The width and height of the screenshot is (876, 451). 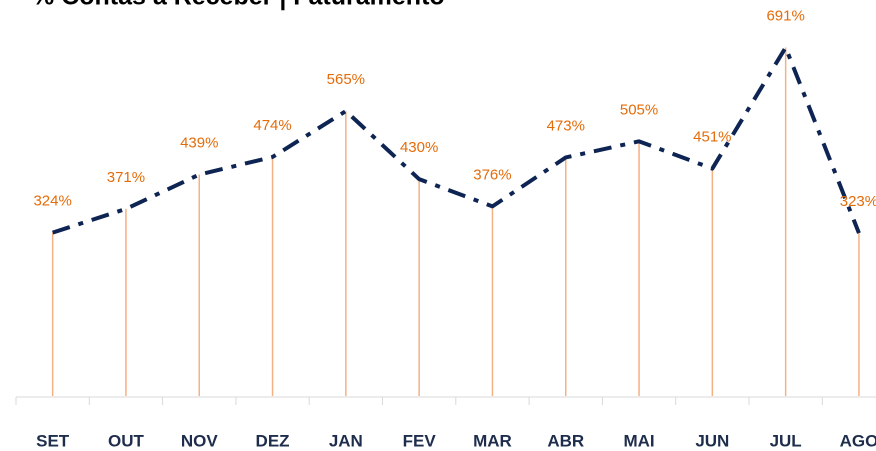 What do you see at coordinates (786, 440) in the screenshot?
I see `x-tick-label: JUL` at bounding box center [786, 440].